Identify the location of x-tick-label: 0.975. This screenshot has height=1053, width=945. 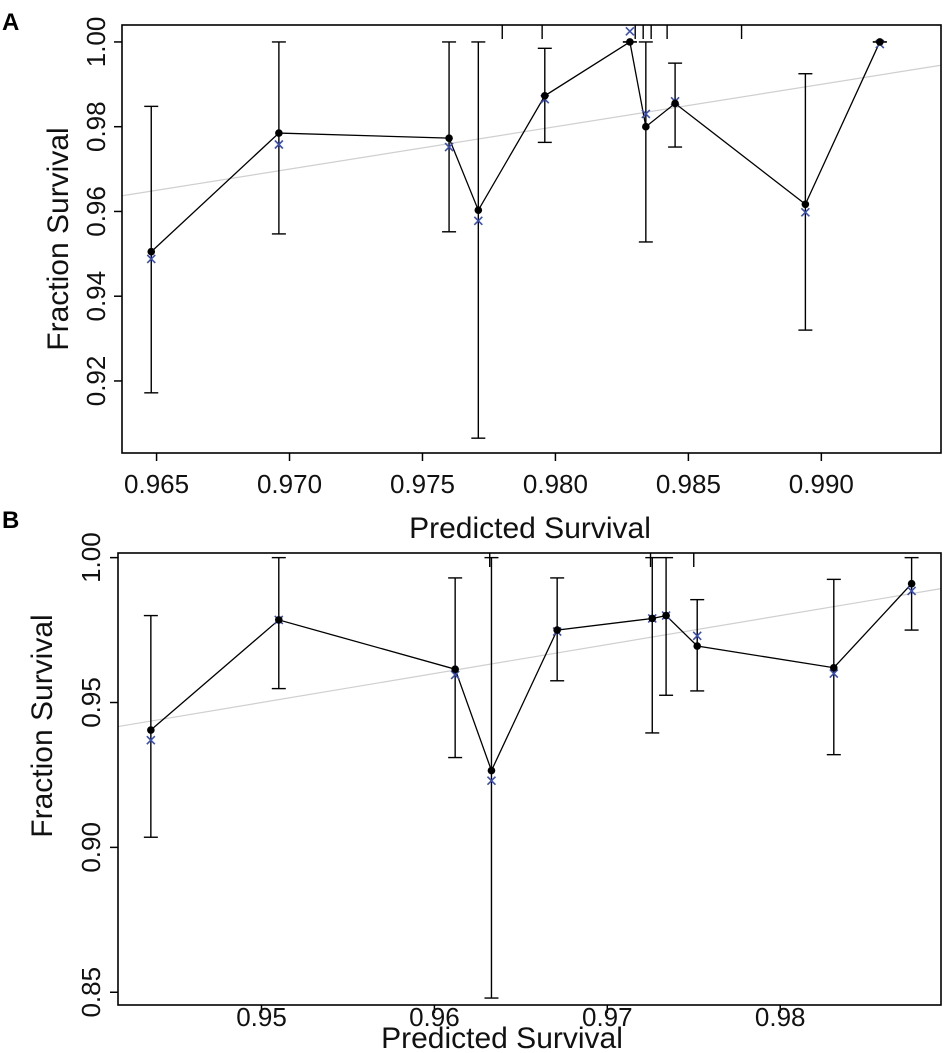
(422, 484).